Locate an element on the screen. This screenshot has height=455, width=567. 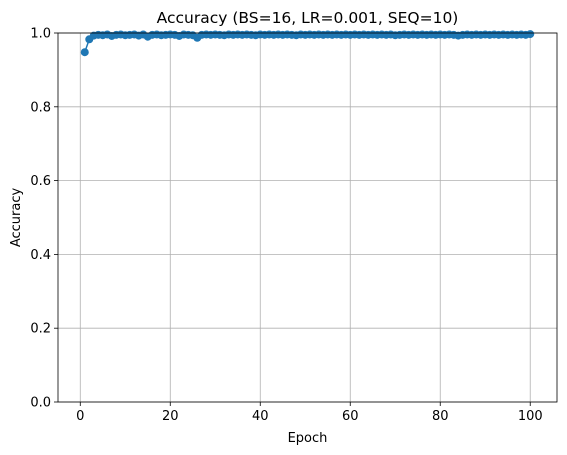
y-tick-label: 0.8 is located at coordinates (40, 107).